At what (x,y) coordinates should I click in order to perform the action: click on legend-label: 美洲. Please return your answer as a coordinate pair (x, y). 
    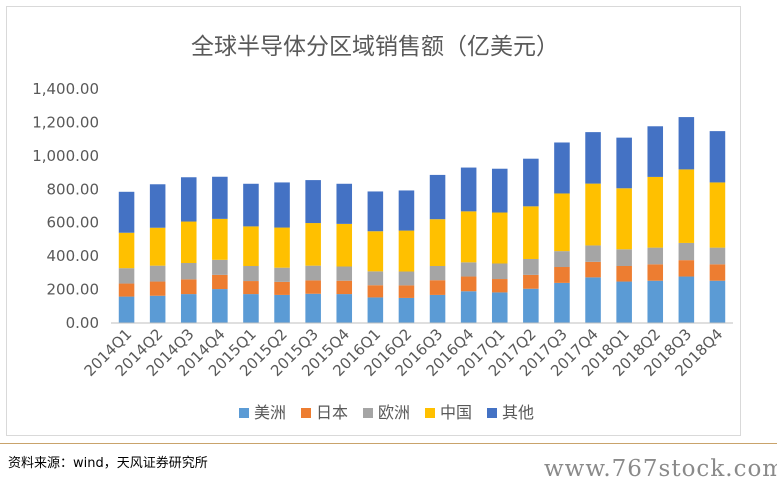
    Looking at the image, I should click on (270, 412).